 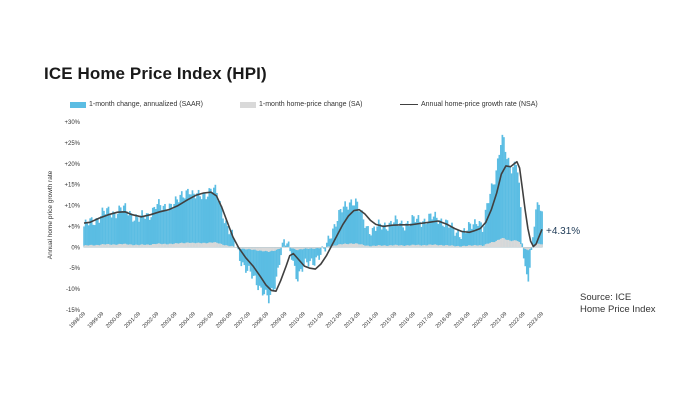 What do you see at coordinates (425, 320) in the screenshot?
I see `x-tick-label: 2017-09` at bounding box center [425, 320].